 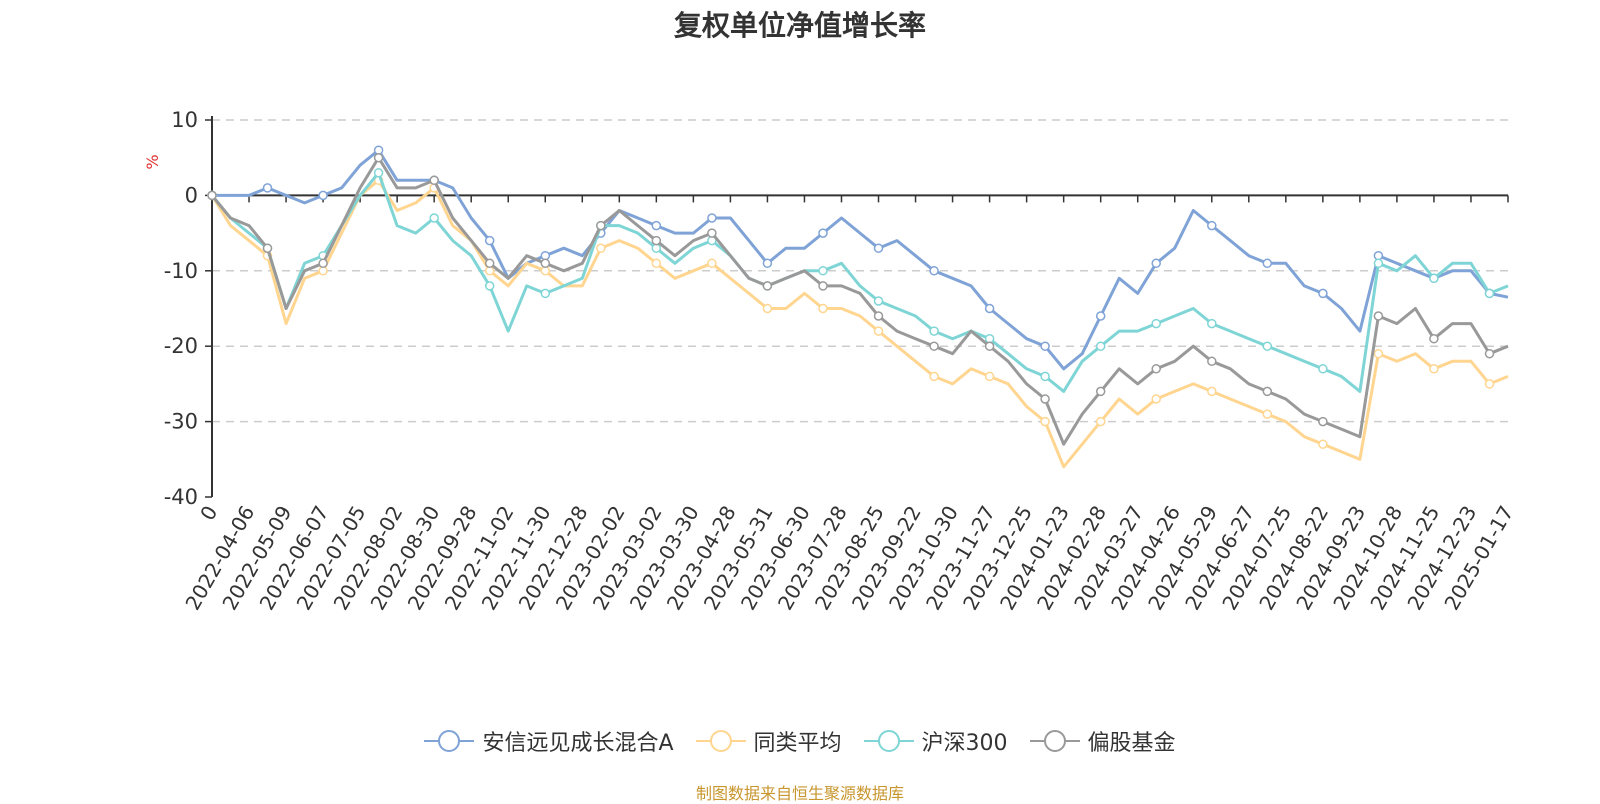 What do you see at coordinates (181, 497) in the screenshot?
I see `y-tick-label: -40` at bounding box center [181, 497].